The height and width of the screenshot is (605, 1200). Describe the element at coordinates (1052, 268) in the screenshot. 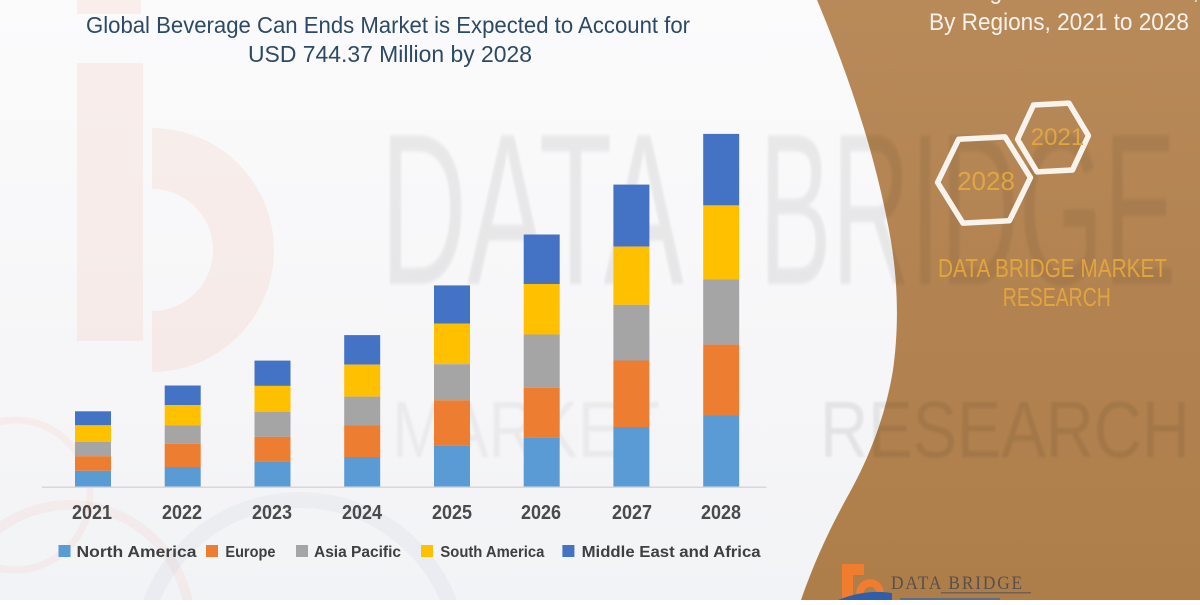

I see `svg-text: DATA BRIDGE MARKET` at that location.